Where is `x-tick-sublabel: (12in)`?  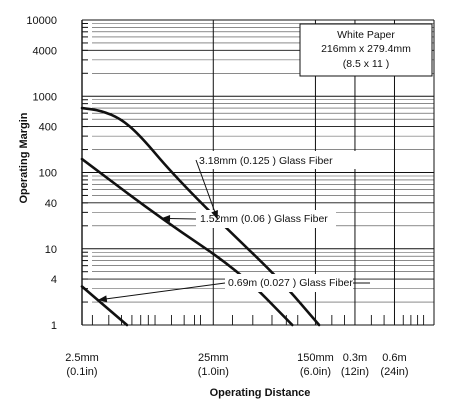
x-tick-sublabel: (12in) is located at coordinates (355, 372).